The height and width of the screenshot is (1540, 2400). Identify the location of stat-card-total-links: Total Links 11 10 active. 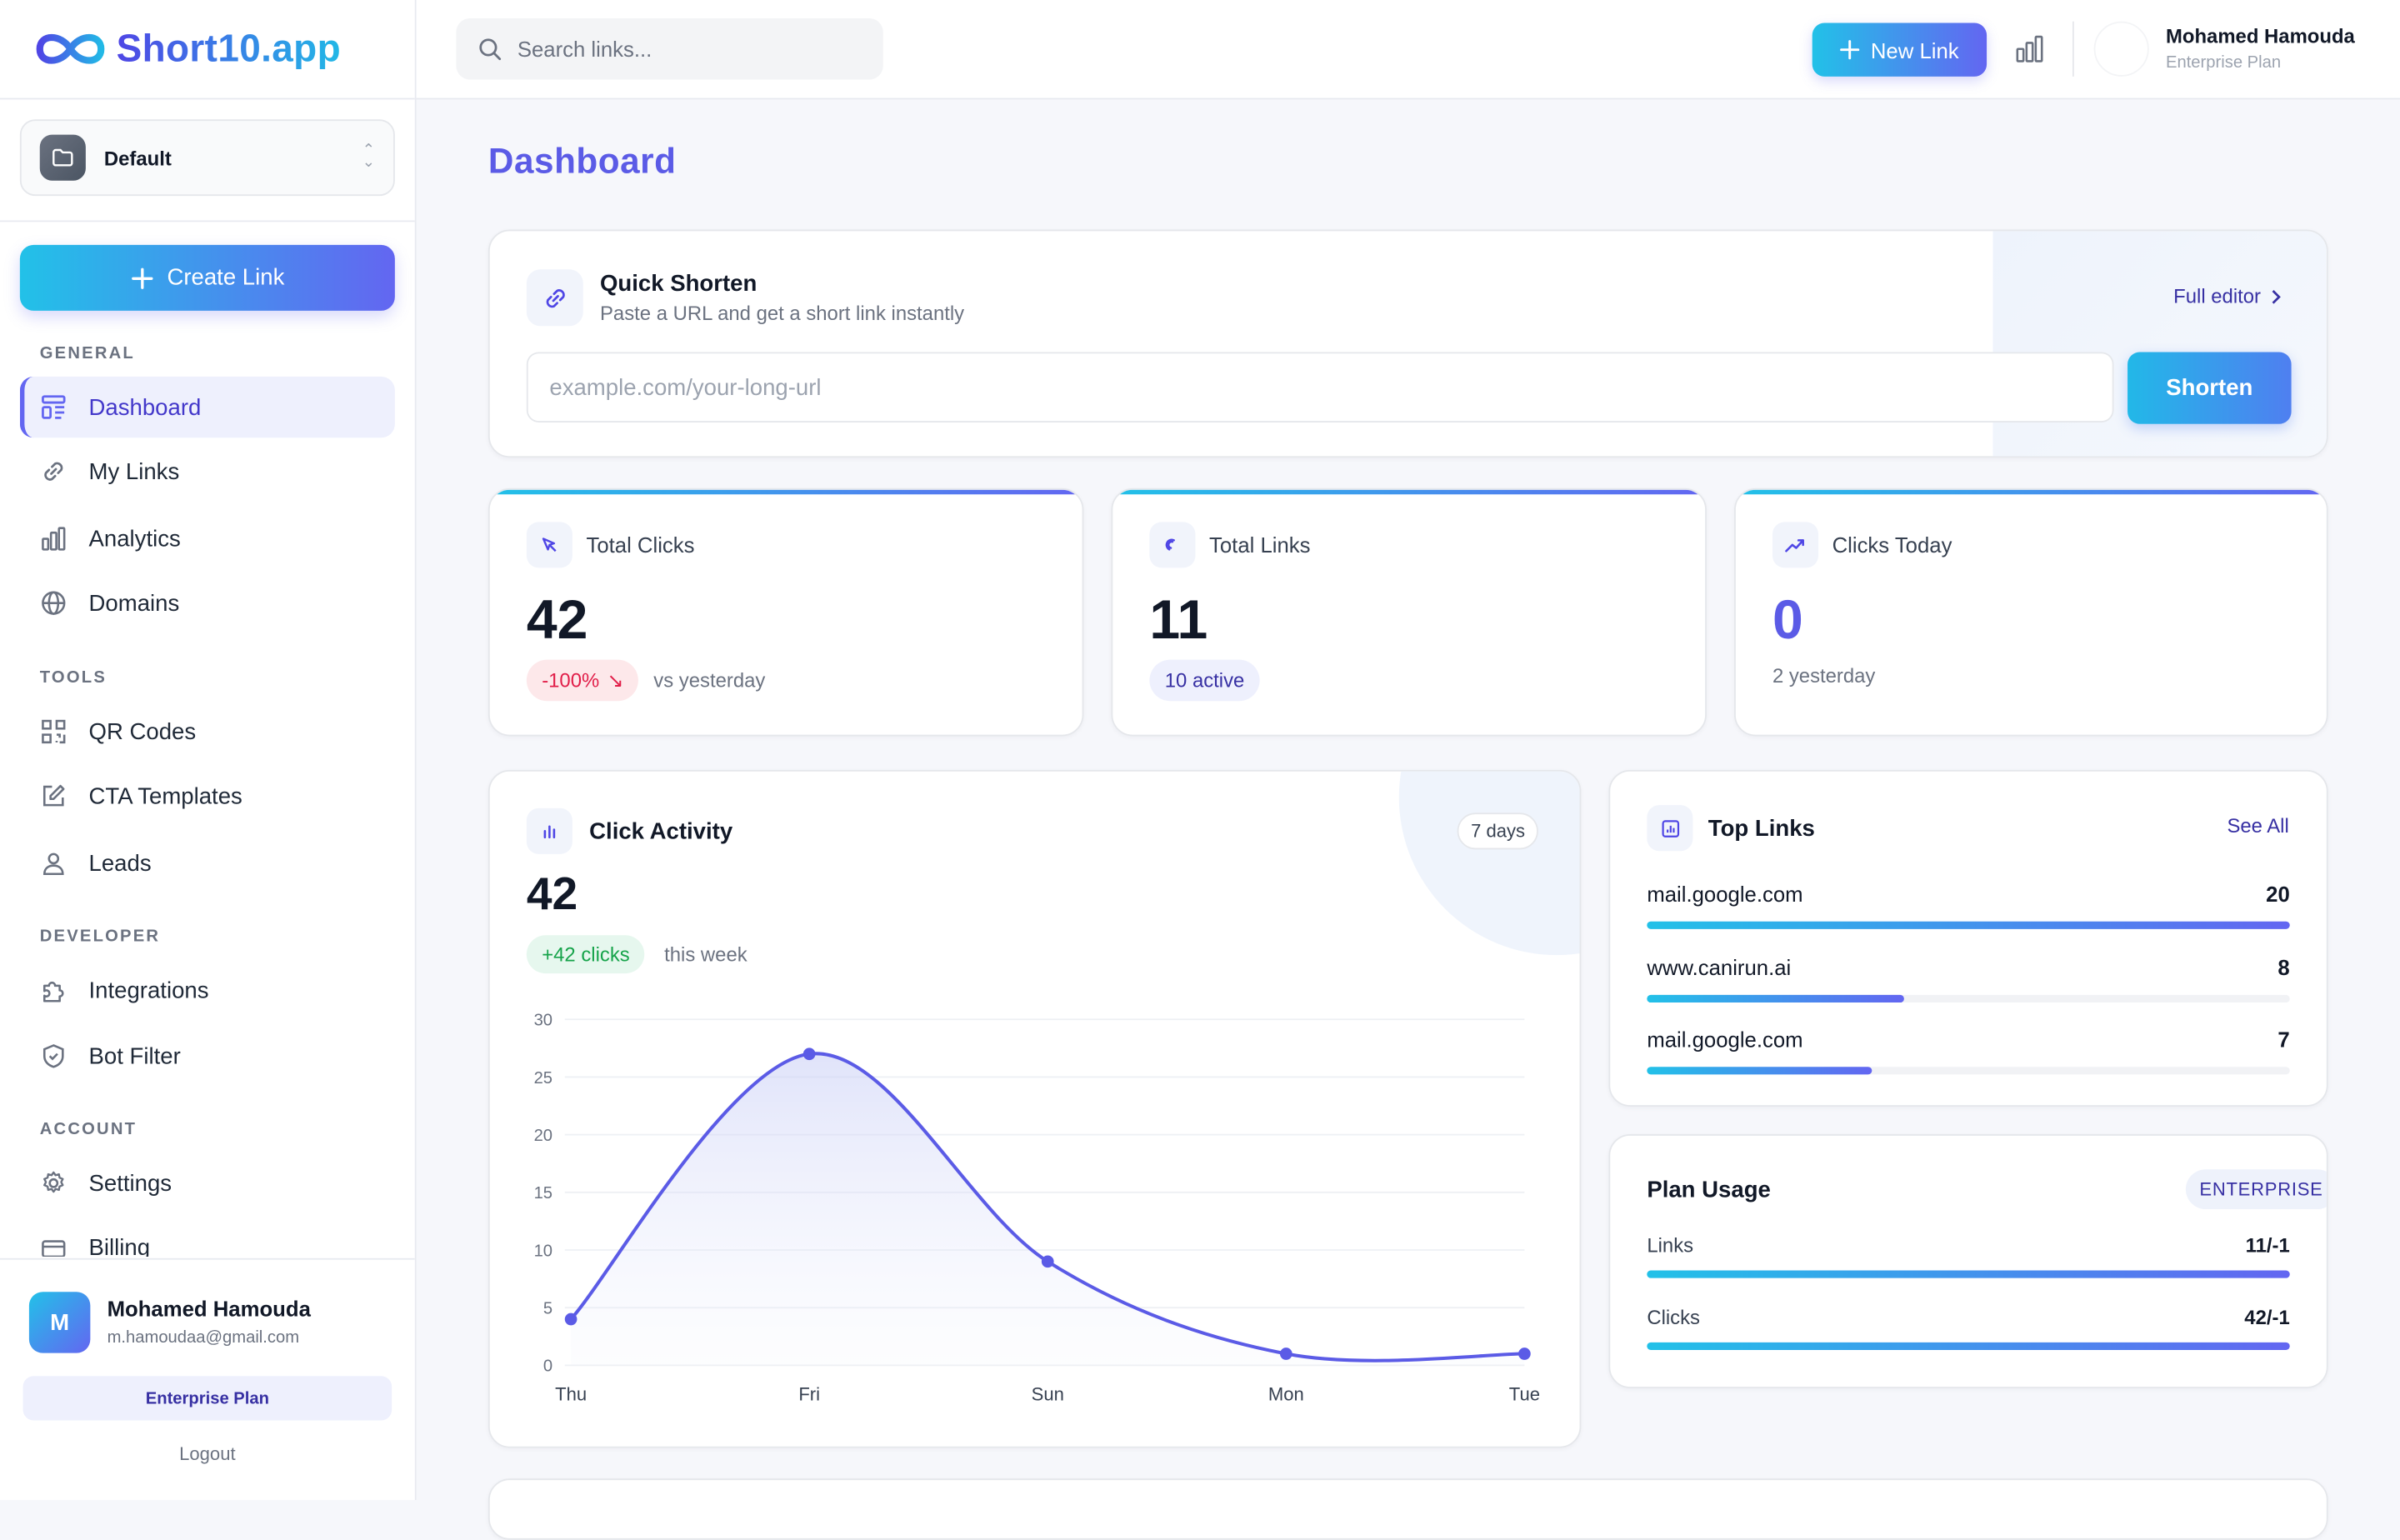
(1409, 612).